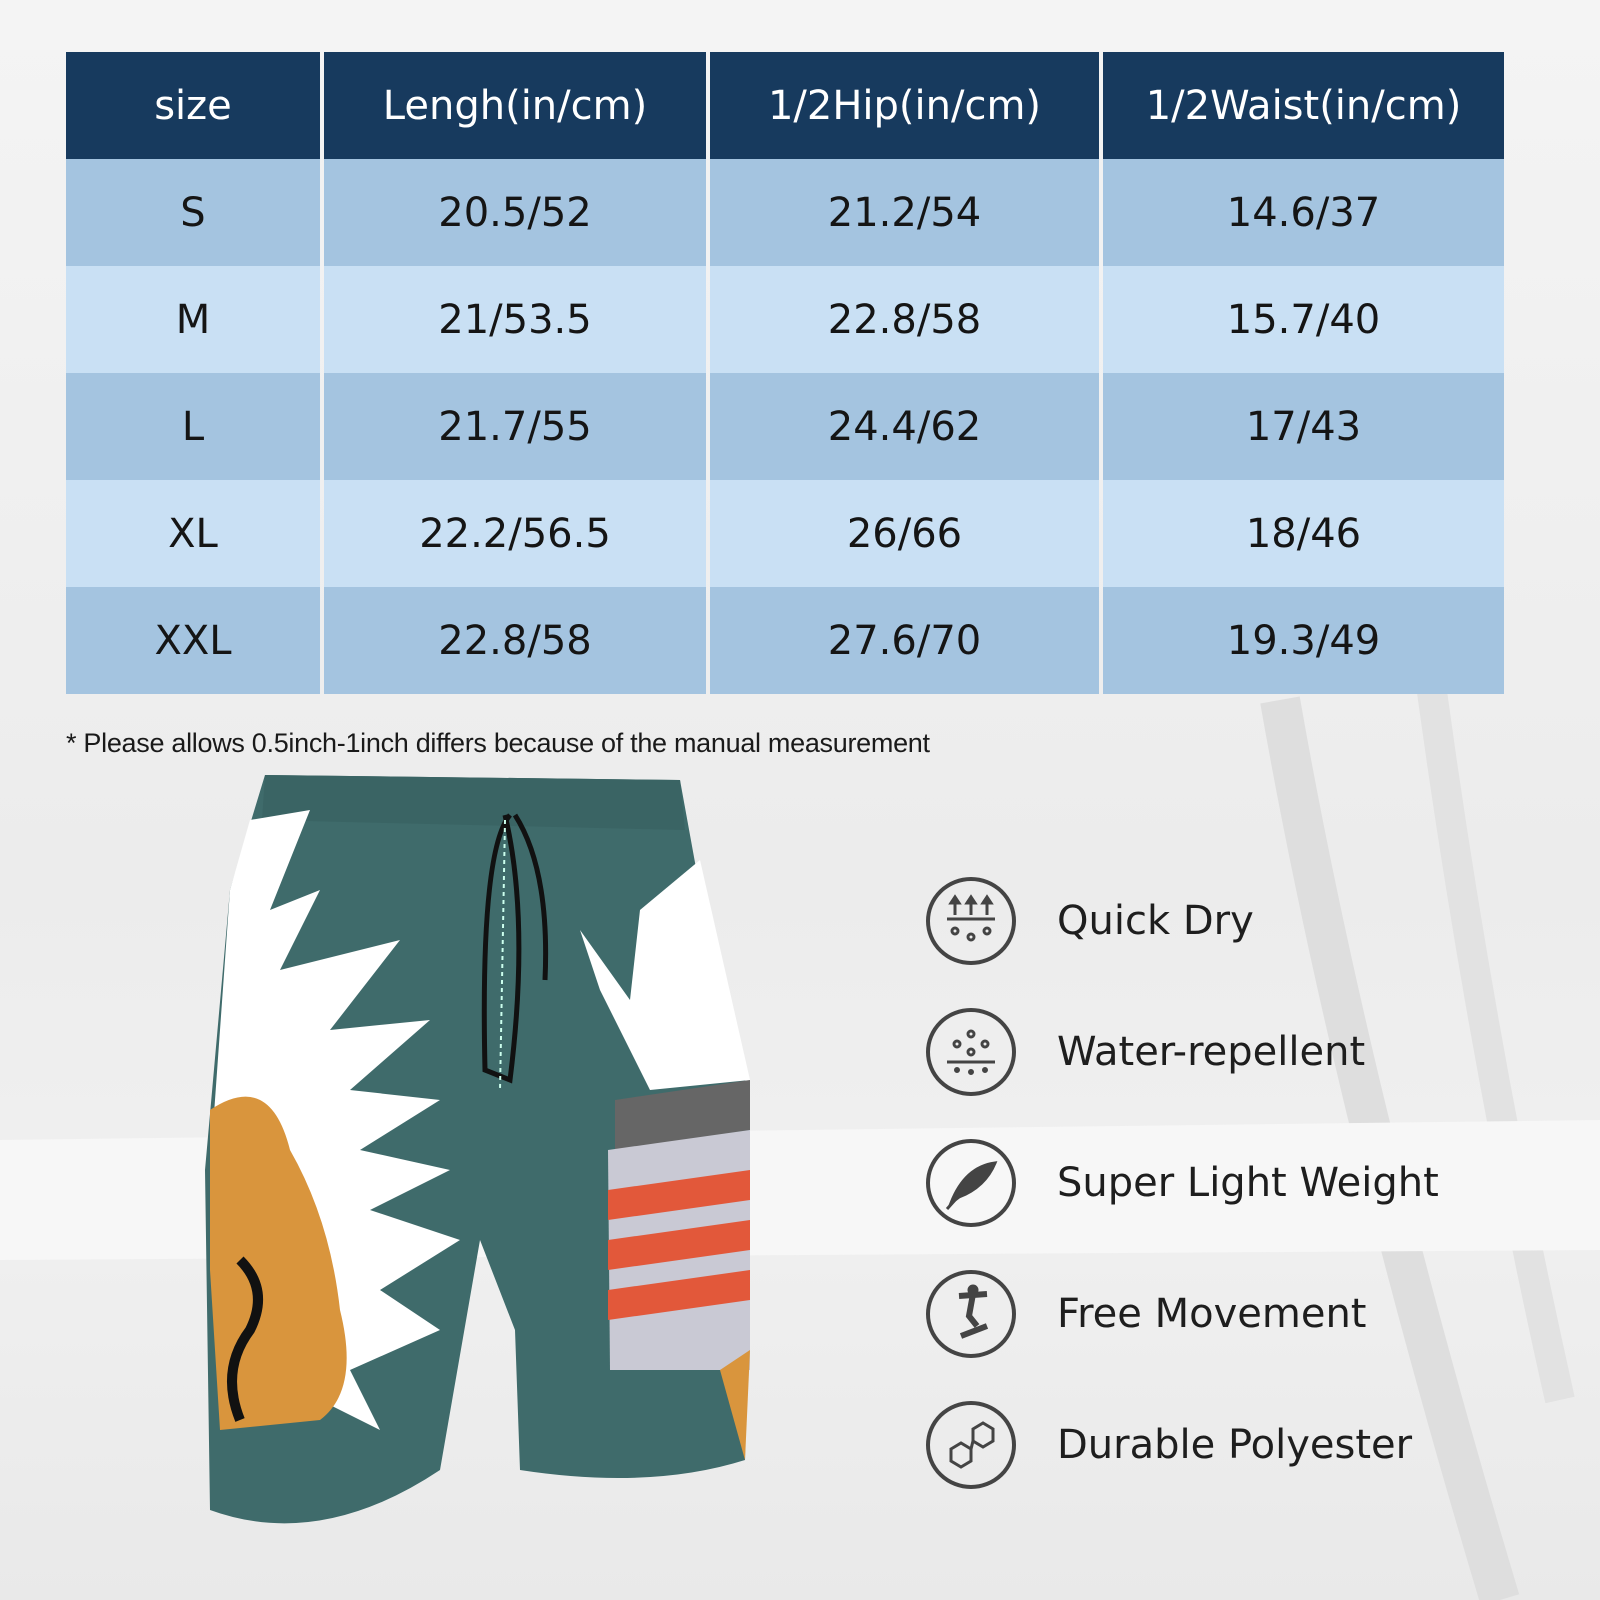 This screenshot has height=1600, width=1600. What do you see at coordinates (904, 319) in the screenshot?
I see `cell-half-hip: 22.8/58` at bounding box center [904, 319].